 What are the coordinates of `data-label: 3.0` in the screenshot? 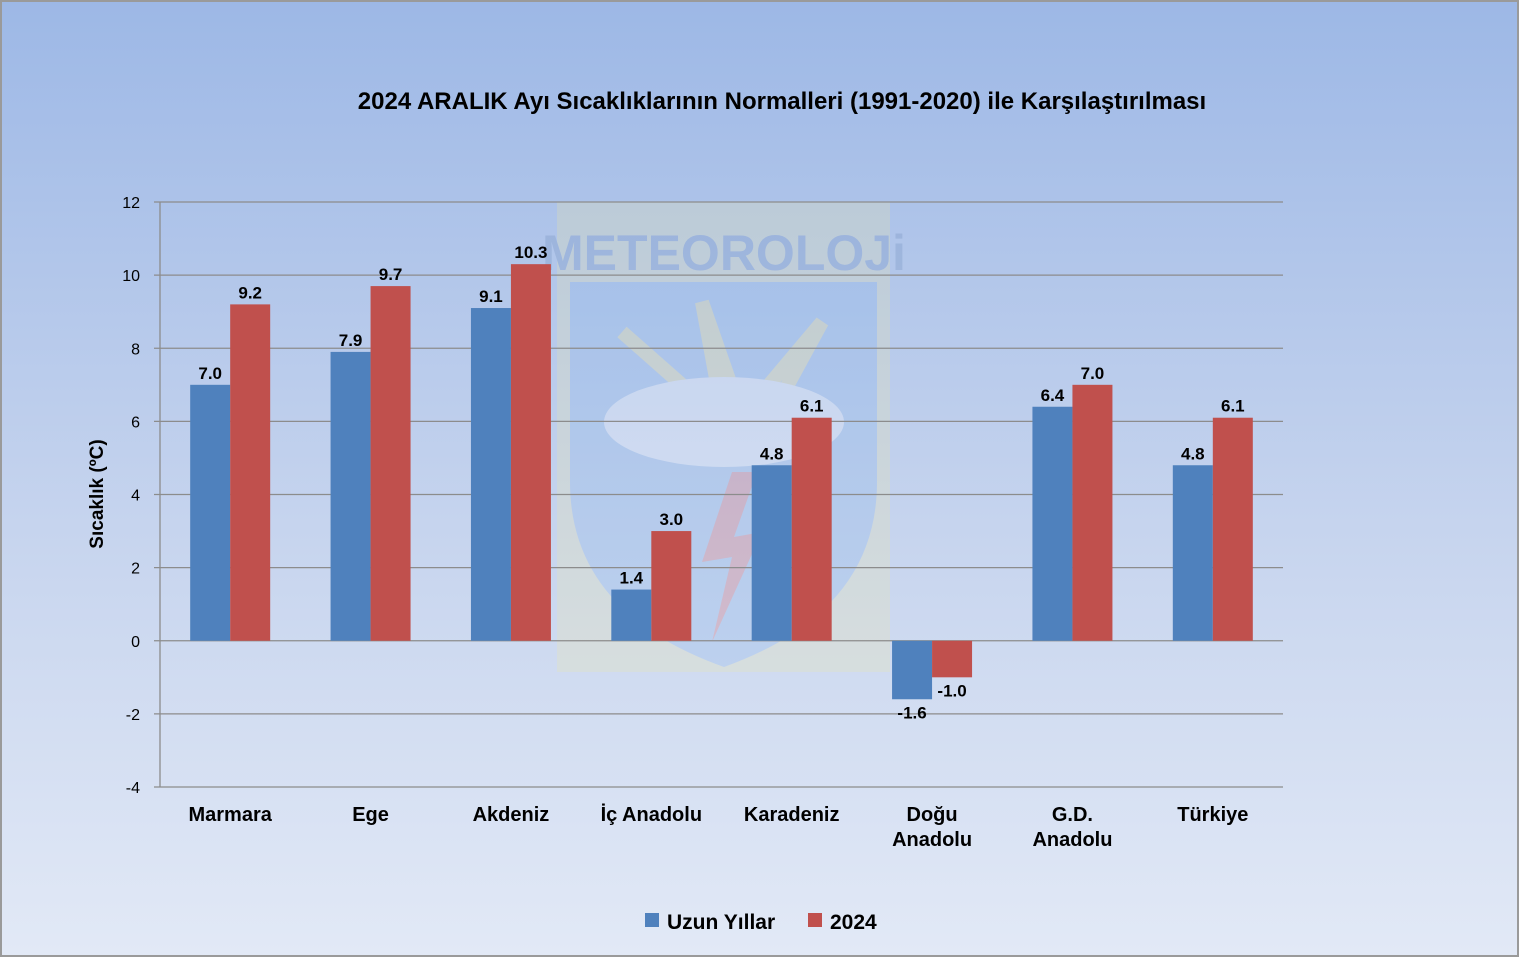 It's located at (671, 519).